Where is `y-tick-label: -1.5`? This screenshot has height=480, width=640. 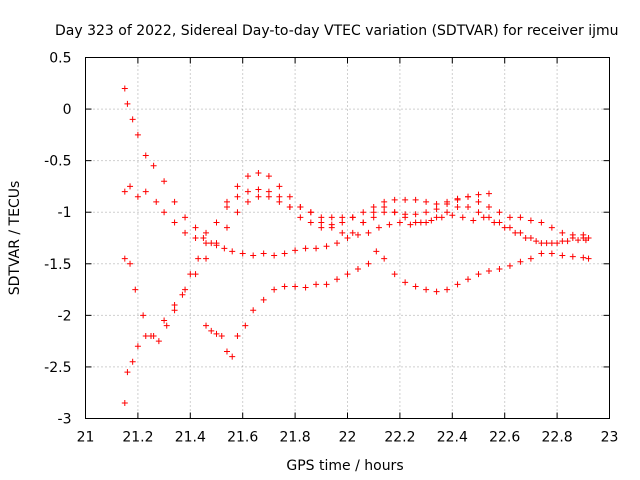
y-tick-label: -1.5 is located at coordinates (57, 265).